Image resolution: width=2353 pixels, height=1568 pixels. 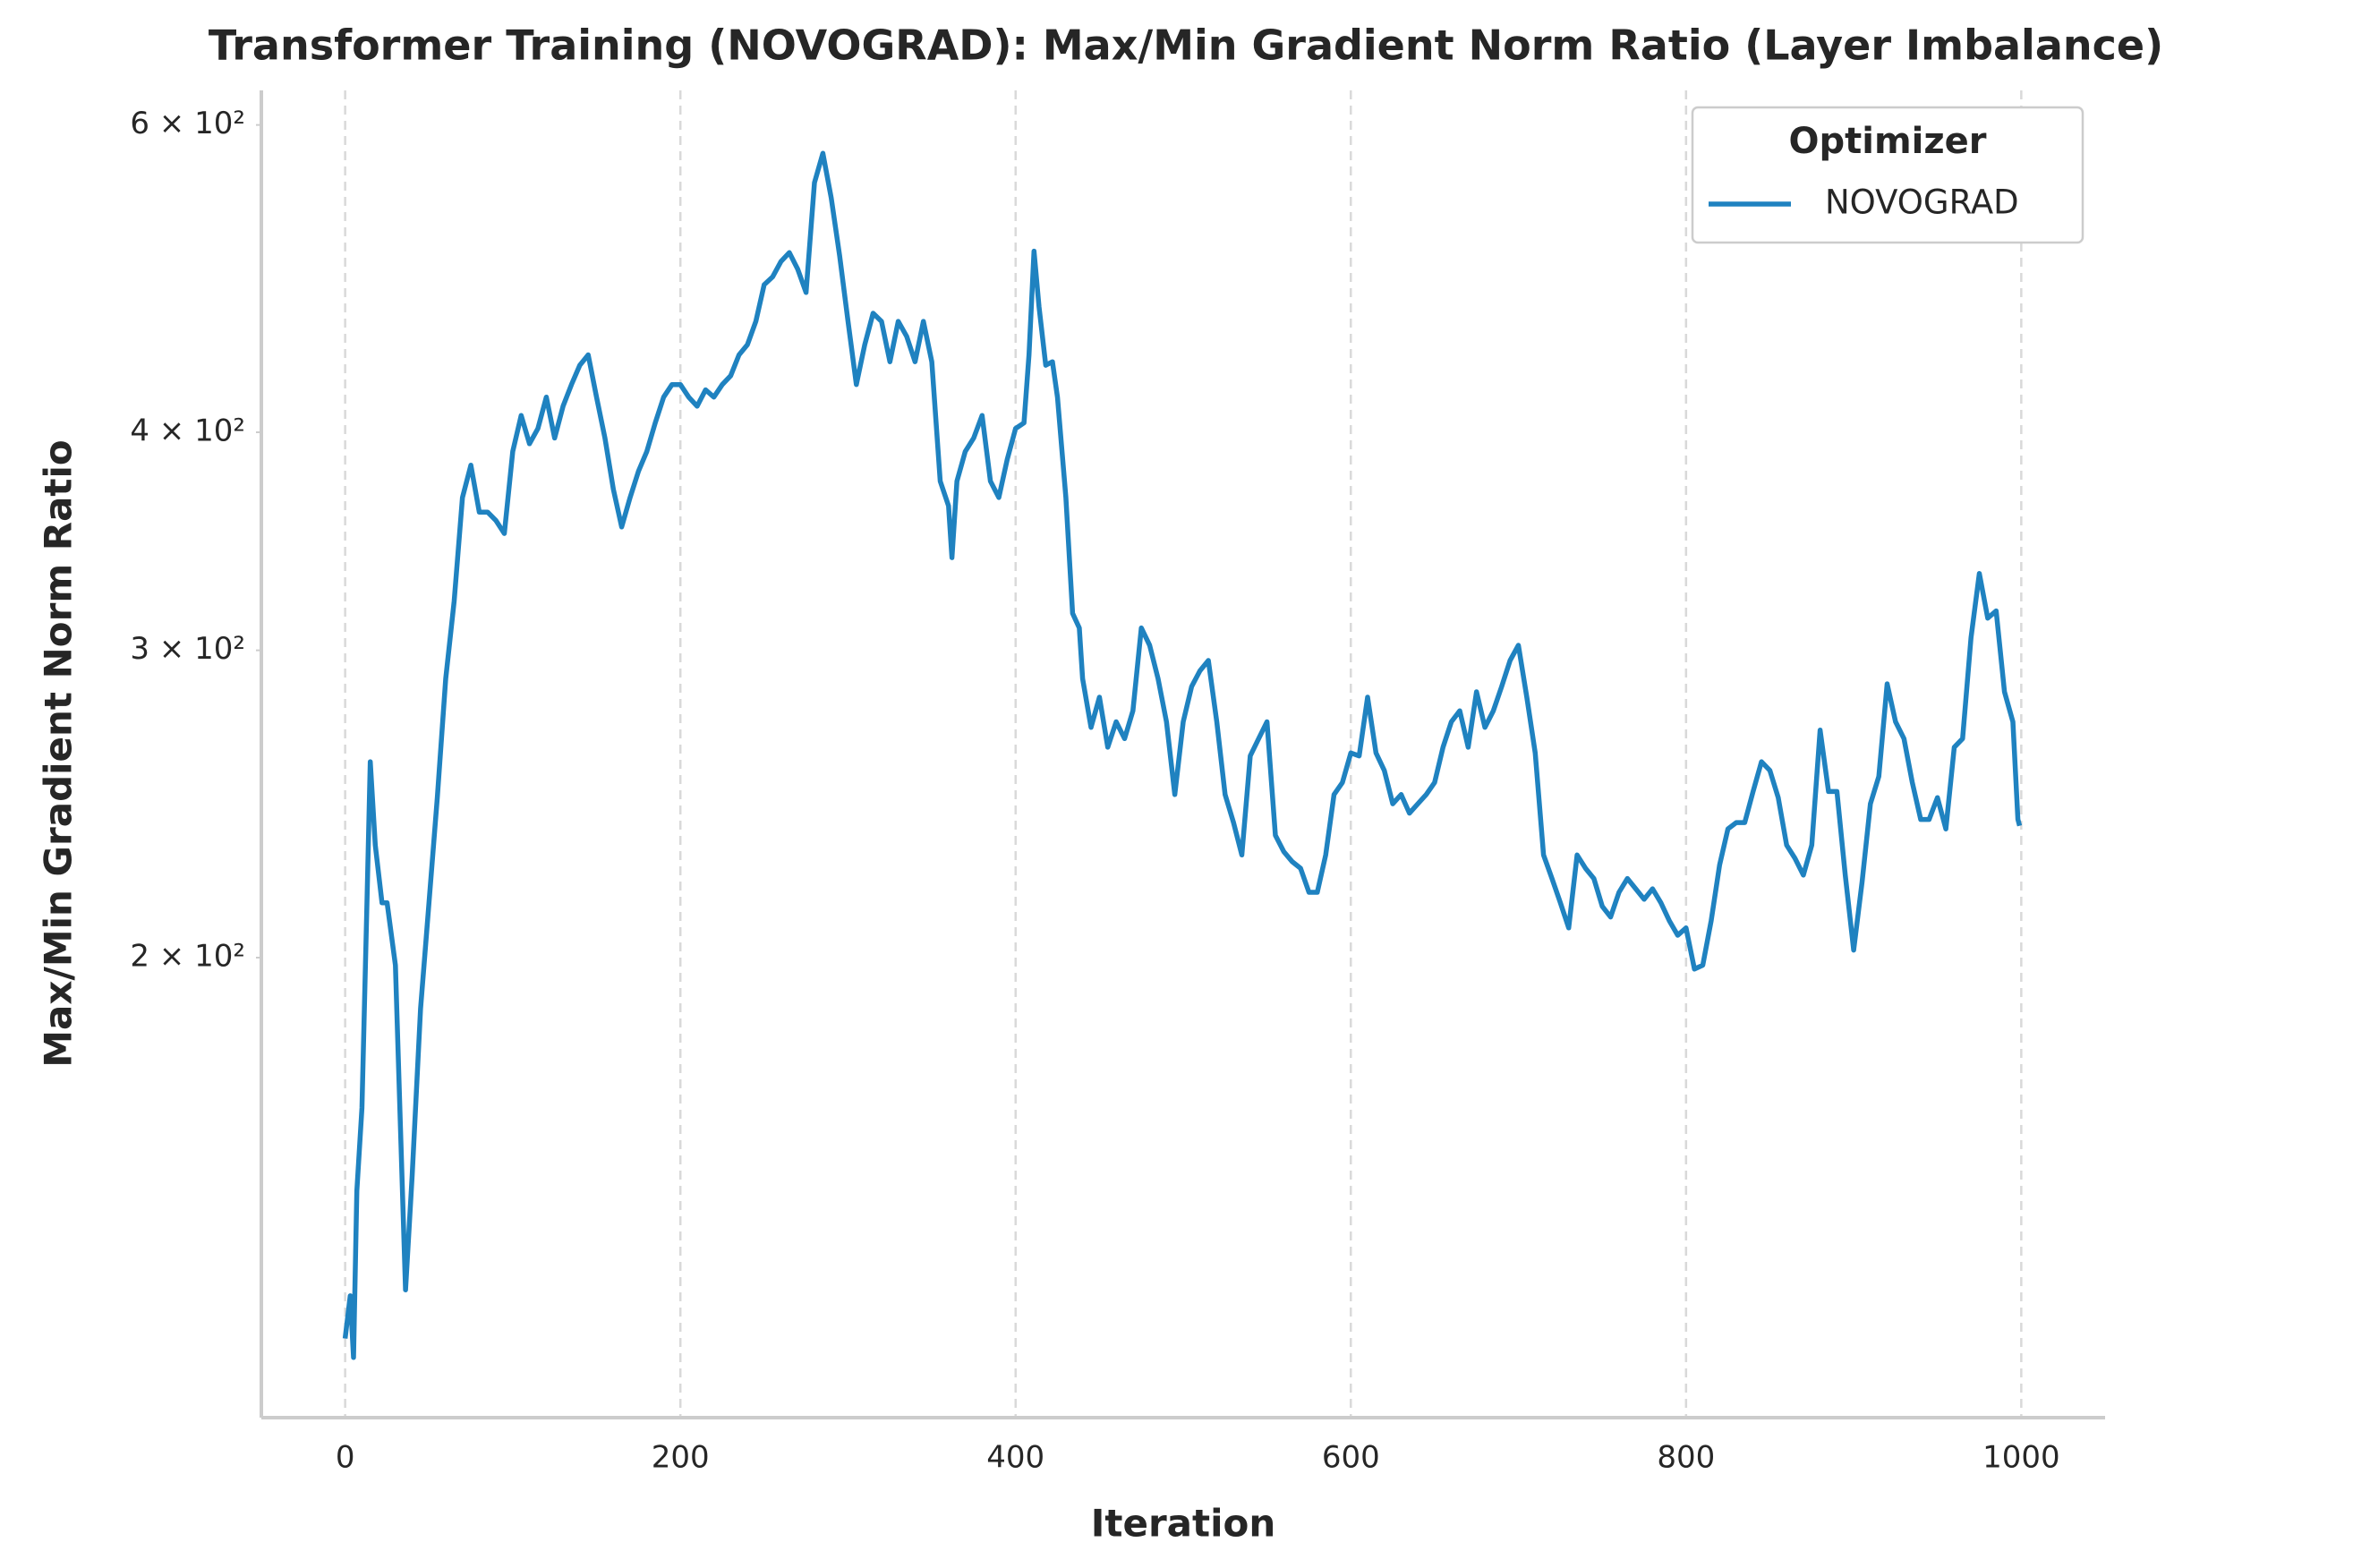 I want to click on y-tick-label: 6 × 10², so click(x=187, y=123).